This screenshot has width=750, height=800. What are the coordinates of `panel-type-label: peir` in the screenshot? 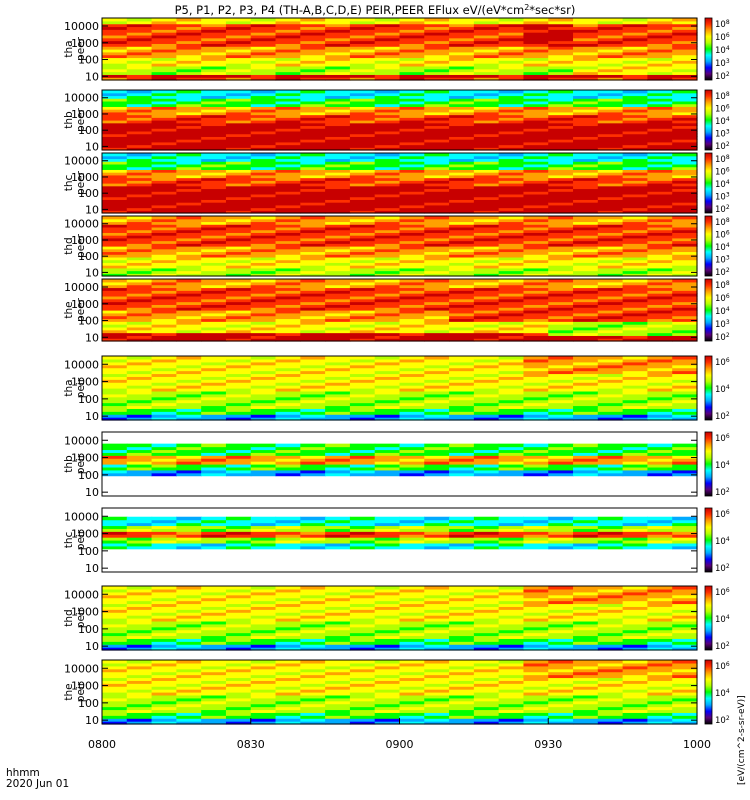 It's located at (81, 463).